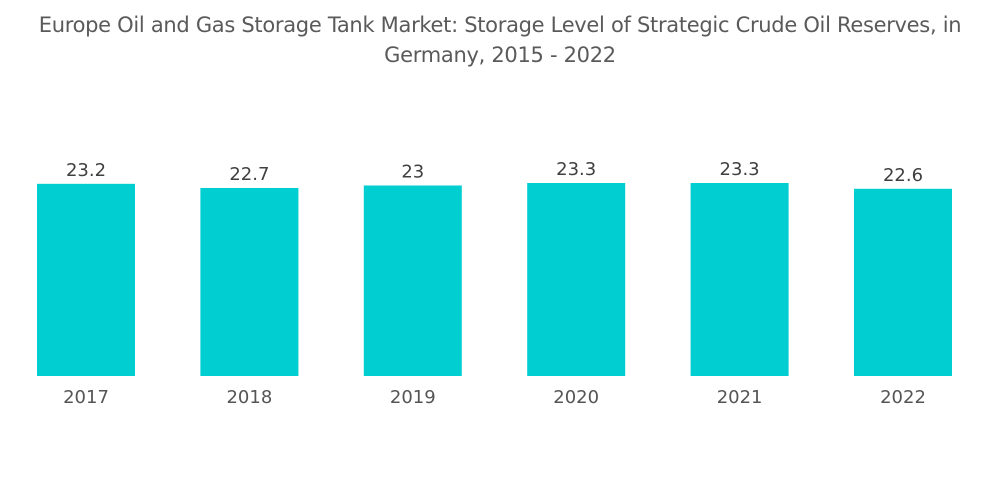 This screenshot has width=1000, height=504. I want to click on x-tick-2020: 2020, so click(576, 397).